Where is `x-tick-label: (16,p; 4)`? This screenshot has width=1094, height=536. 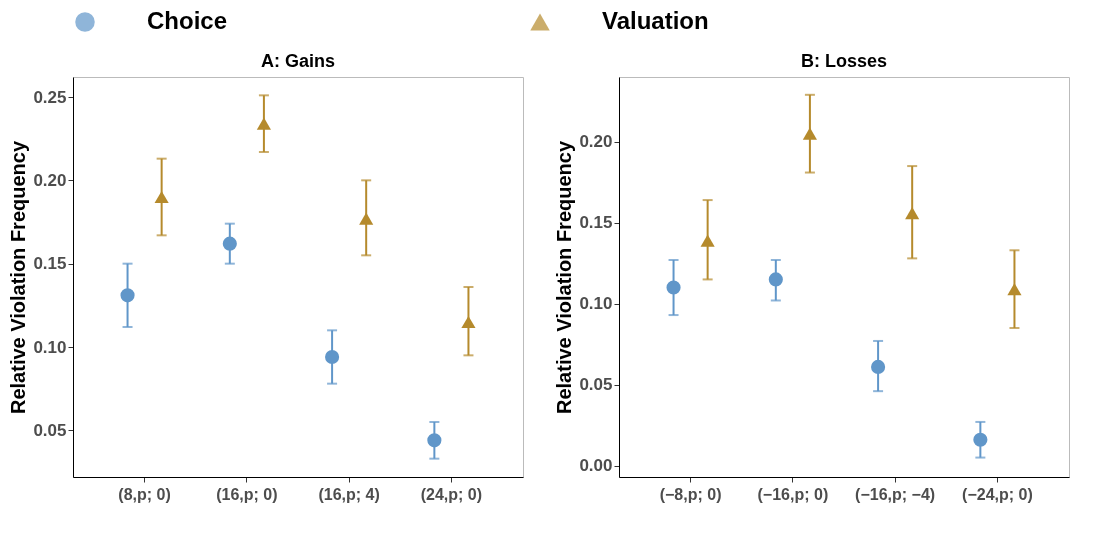
x-tick-label: (16,p; 4) is located at coordinates (349, 494).